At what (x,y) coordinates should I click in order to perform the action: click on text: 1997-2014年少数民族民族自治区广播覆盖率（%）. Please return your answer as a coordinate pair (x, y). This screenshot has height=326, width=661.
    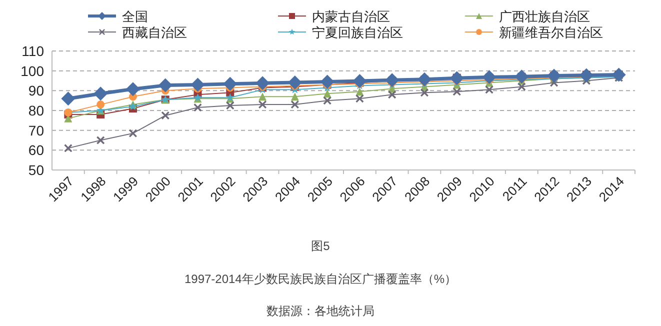
    Looking at the image, I should click on (320, 279).